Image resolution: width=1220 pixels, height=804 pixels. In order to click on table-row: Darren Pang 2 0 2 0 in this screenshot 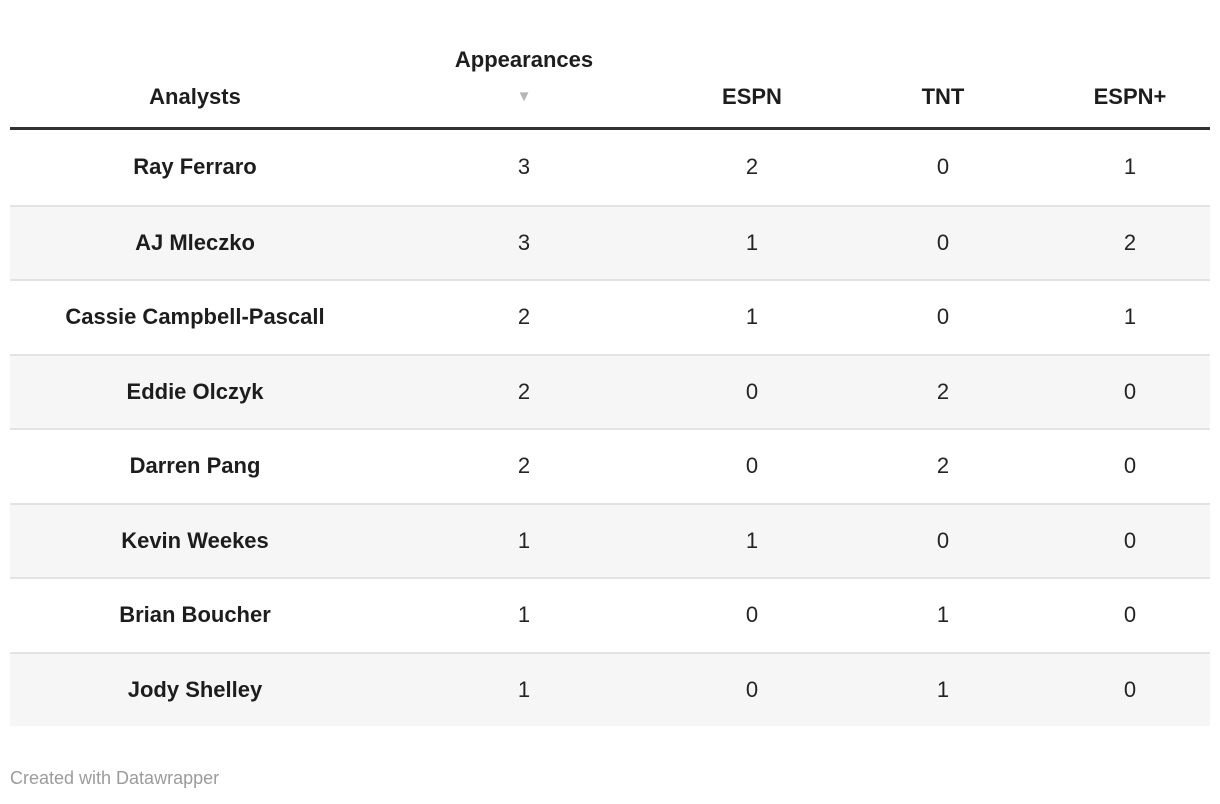, I will do `click(610, 465)`.